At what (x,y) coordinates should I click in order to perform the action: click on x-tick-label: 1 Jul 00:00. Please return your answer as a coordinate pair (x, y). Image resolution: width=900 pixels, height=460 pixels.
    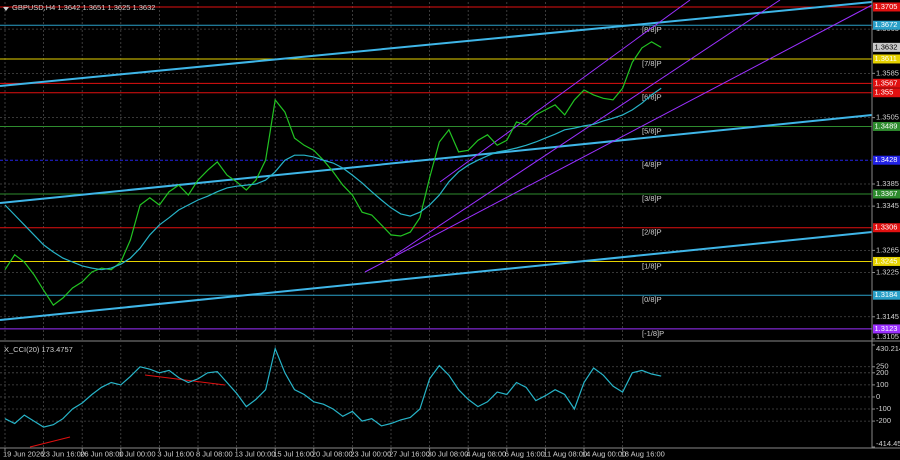
    Looking at the image, I should click on (137, 453).